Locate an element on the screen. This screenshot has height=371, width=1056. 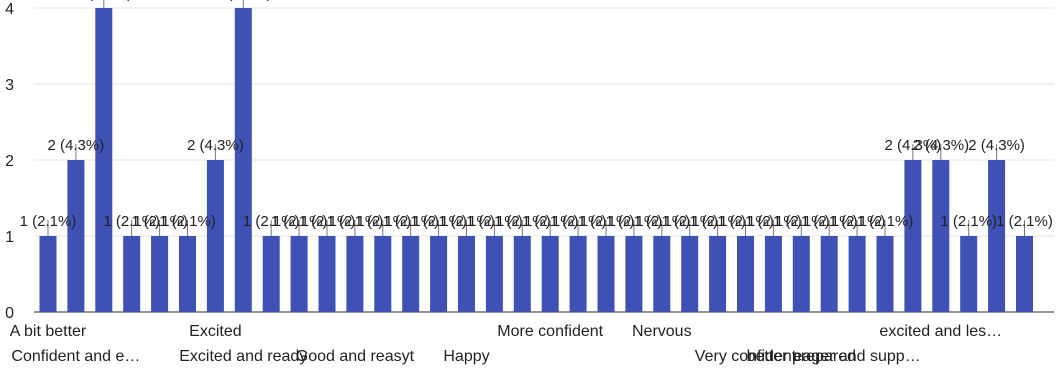
y-tick-label: 4 is located at coordinates (9, 9).